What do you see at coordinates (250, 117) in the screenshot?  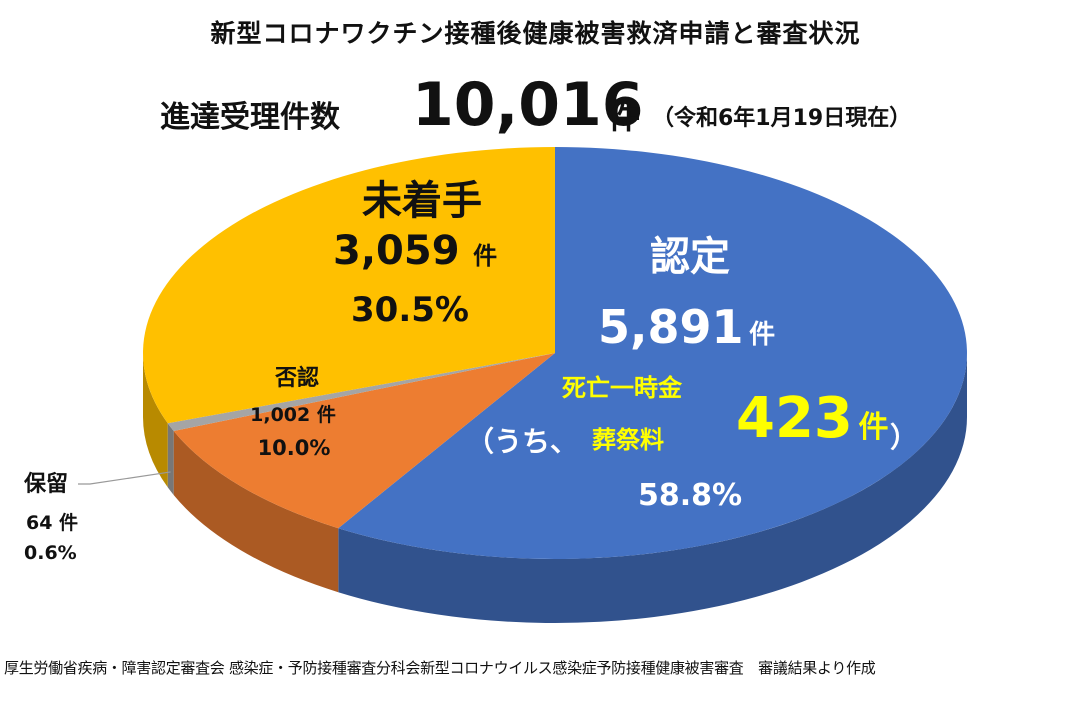 I see `total-label: 進達受理件数` at bounding box center [250, 117].